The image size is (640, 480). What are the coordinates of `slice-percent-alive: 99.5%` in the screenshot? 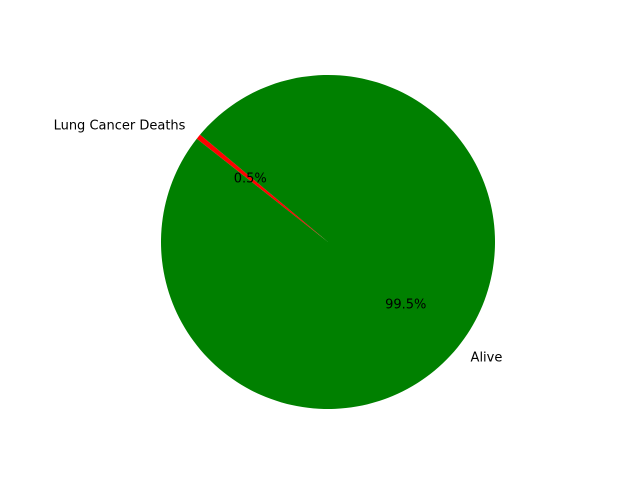 It's located at (405, 305).